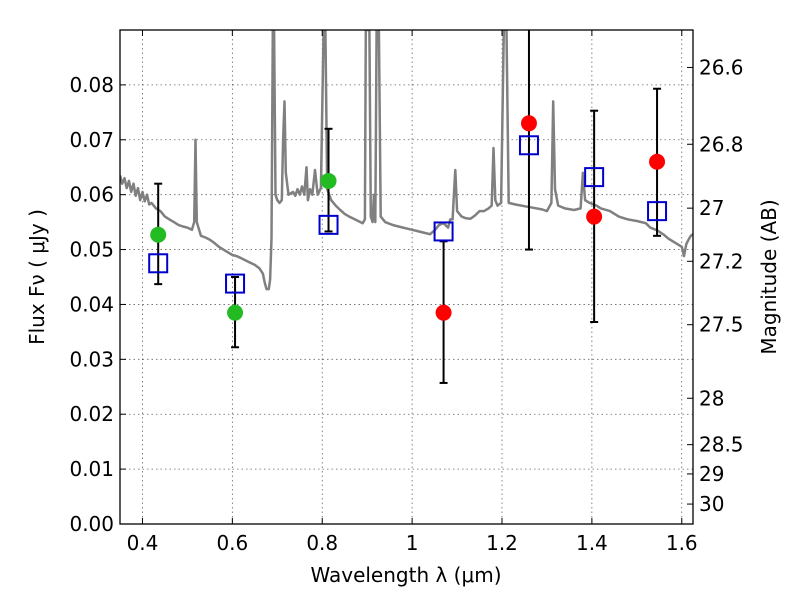 The image size is (800, 600). Describe the element at coordinates (232, 543) in the screenshot. I see `x-tick-label: 0.6` at that location.